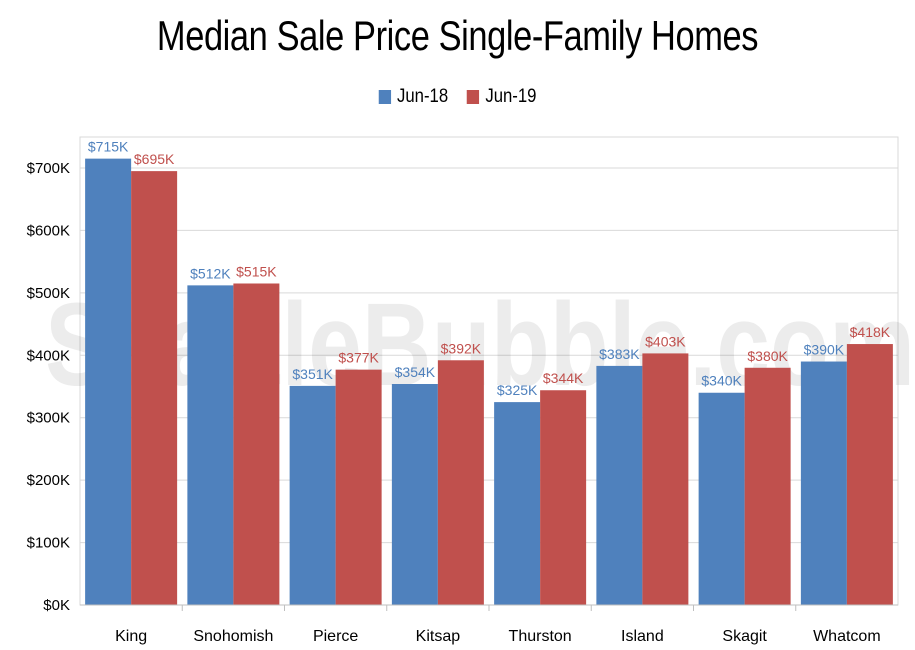  Describe the element at coordinates (511, 96) in the screenshot. I see `legend-label-jun-19: Jun-19` at that location.